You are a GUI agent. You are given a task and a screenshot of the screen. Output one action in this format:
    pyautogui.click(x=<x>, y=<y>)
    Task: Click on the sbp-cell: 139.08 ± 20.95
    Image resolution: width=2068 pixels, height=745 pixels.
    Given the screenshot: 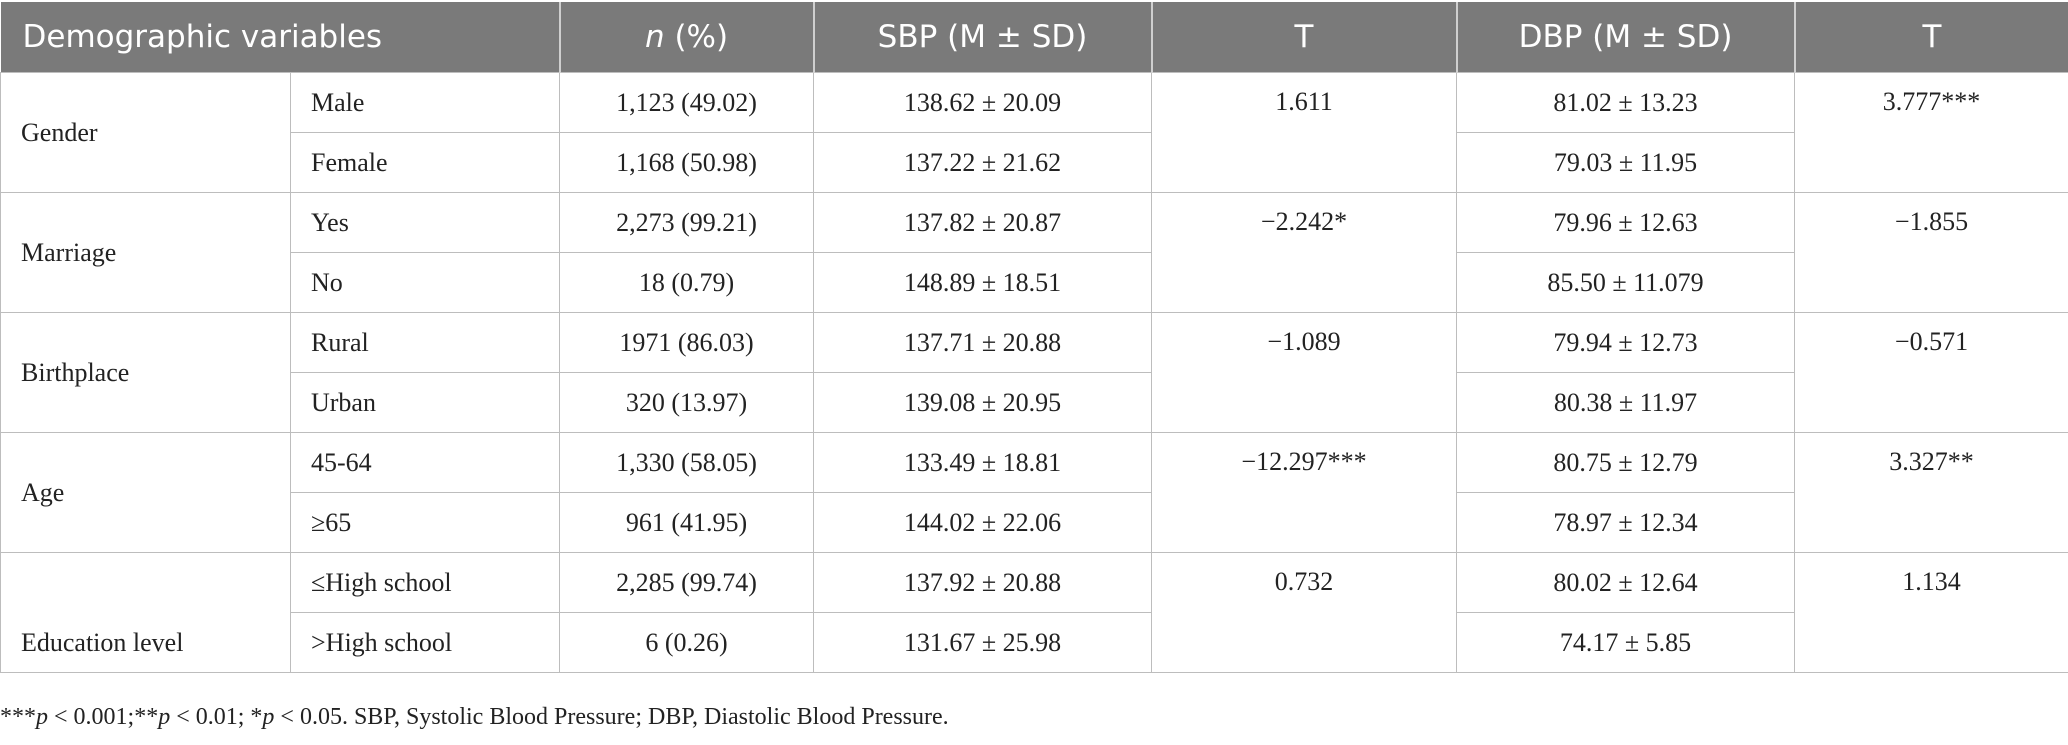 What is the action you would take?
    pyautogui.click(x=983, y=402)
    